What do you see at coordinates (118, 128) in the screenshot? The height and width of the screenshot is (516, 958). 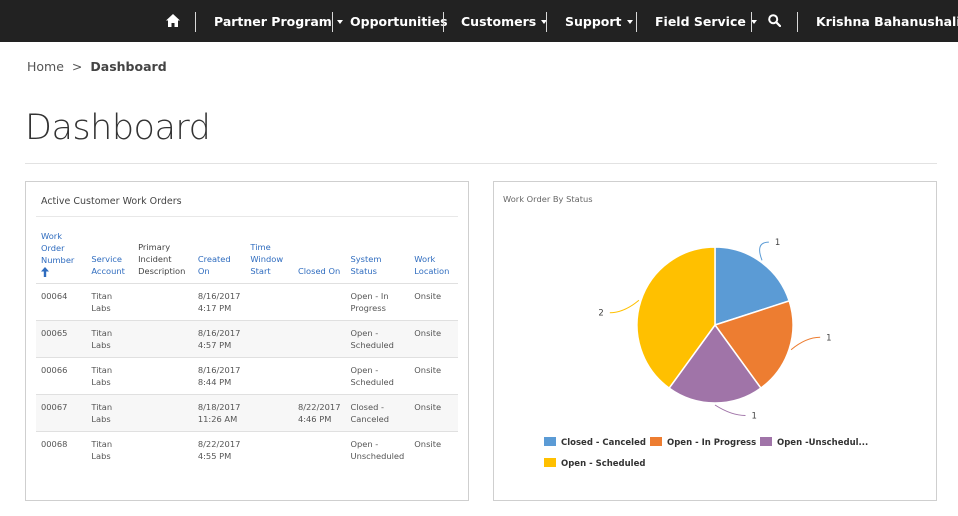 I see `page-title: Dashboard` at bounding box center [118, 128].